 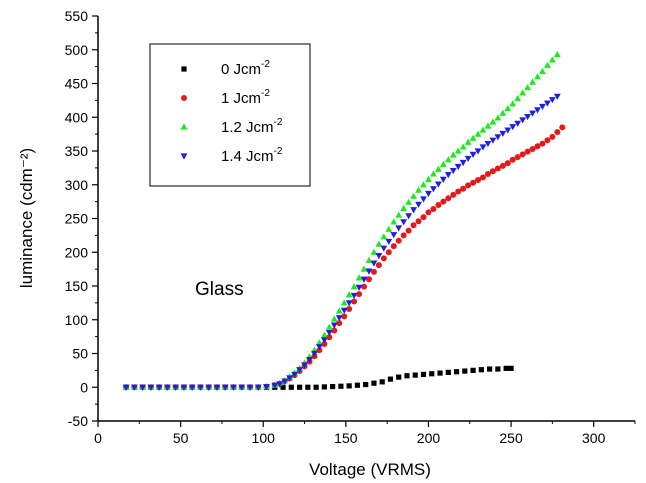 What do you see at coordinates (77, 117) in the screenshot?
I see `y-tick-label: 400` at bounding box center [77, 117].